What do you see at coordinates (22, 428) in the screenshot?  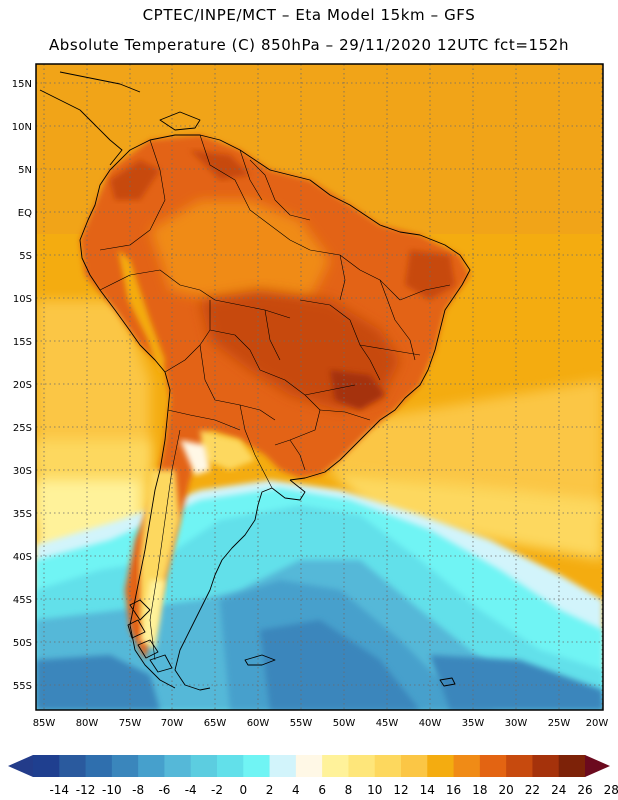 I see `lat-label: 25S` at bounding box center [22, 428].